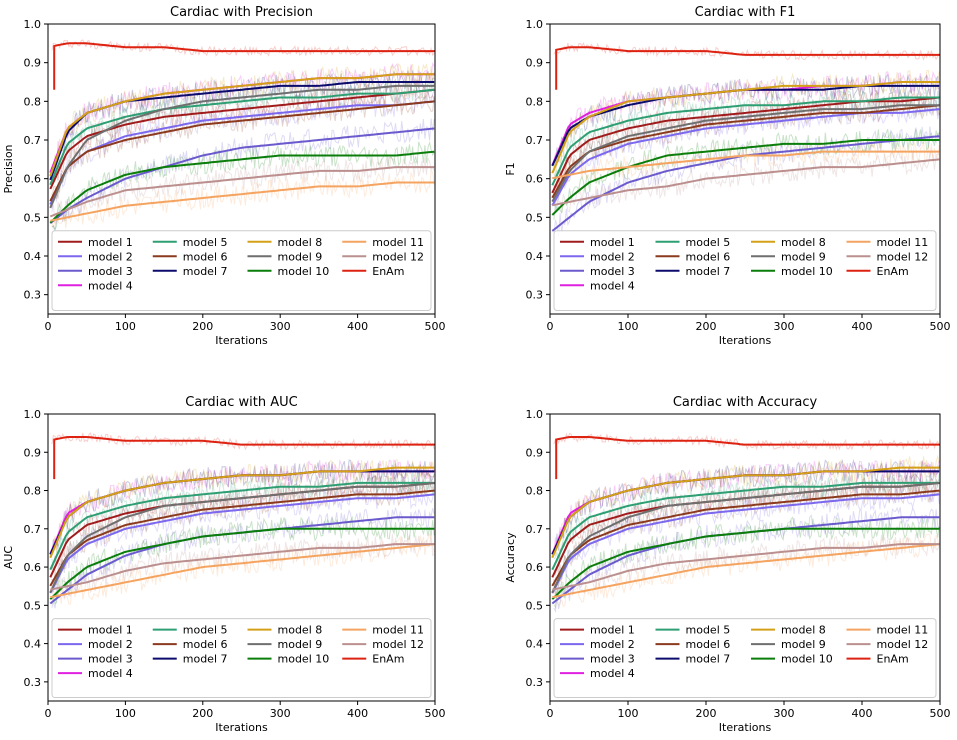 The width and height of the screenshot is (957, 740). Describe the element at coordinates (510, 168) in the screenshot. I see `y-axis-label: F1` at that location.